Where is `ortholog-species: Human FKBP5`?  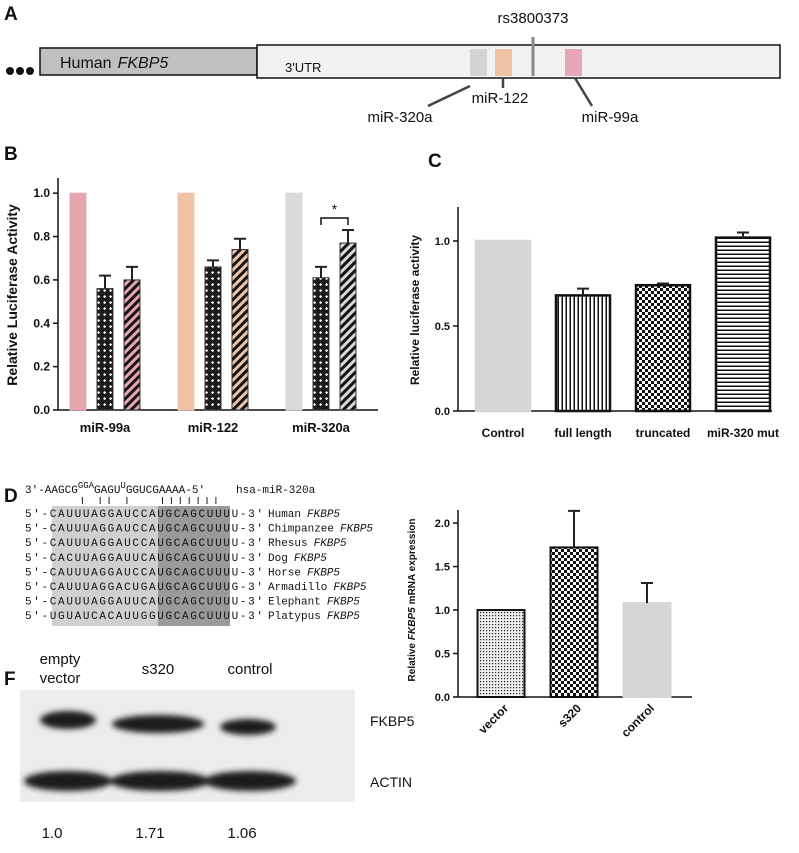 ortholog-species: Human FKBP5 is located at coordinates (304, 515).